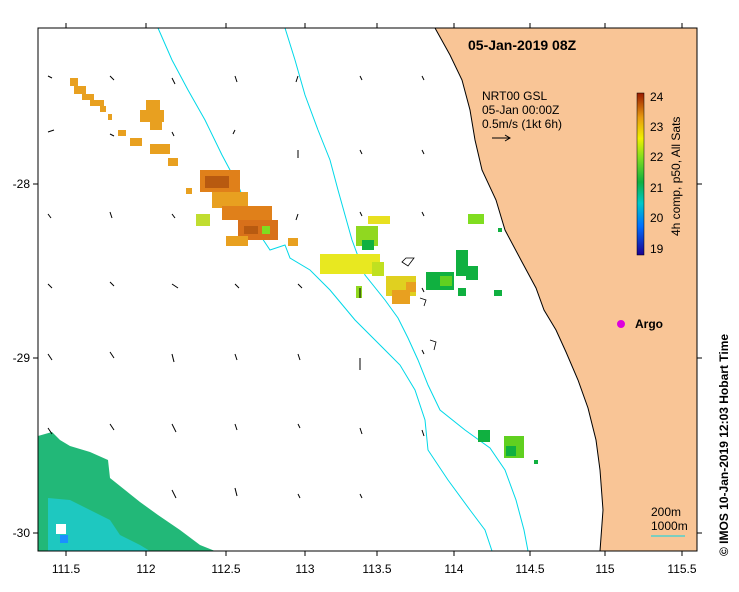 The width and height of the screenshot is (739, 592). Describe the element at coordinates (657, 157) in the screenshot. I see `colorbar-tick-label: 22` at that location.